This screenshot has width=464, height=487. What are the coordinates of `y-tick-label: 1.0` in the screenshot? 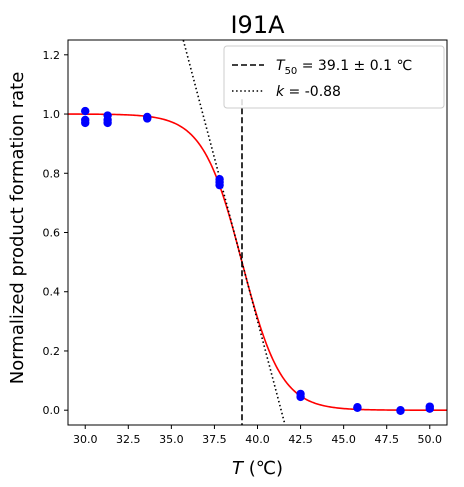 It's located at (52, 114).